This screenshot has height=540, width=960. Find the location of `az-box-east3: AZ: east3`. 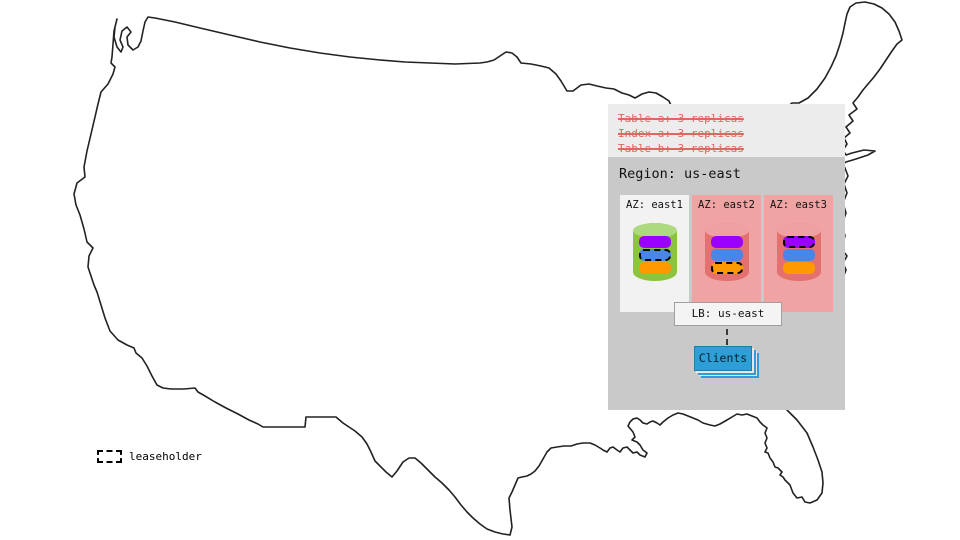

az-box-east3: AZ: east3 is located at coordinates (798, 253).